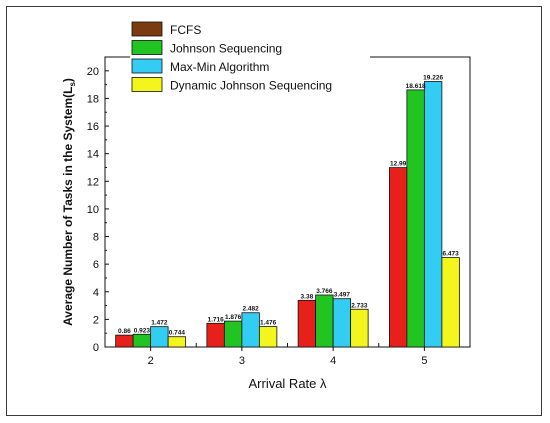  I want to click on x-tick-label: 5, so click(424, 361).